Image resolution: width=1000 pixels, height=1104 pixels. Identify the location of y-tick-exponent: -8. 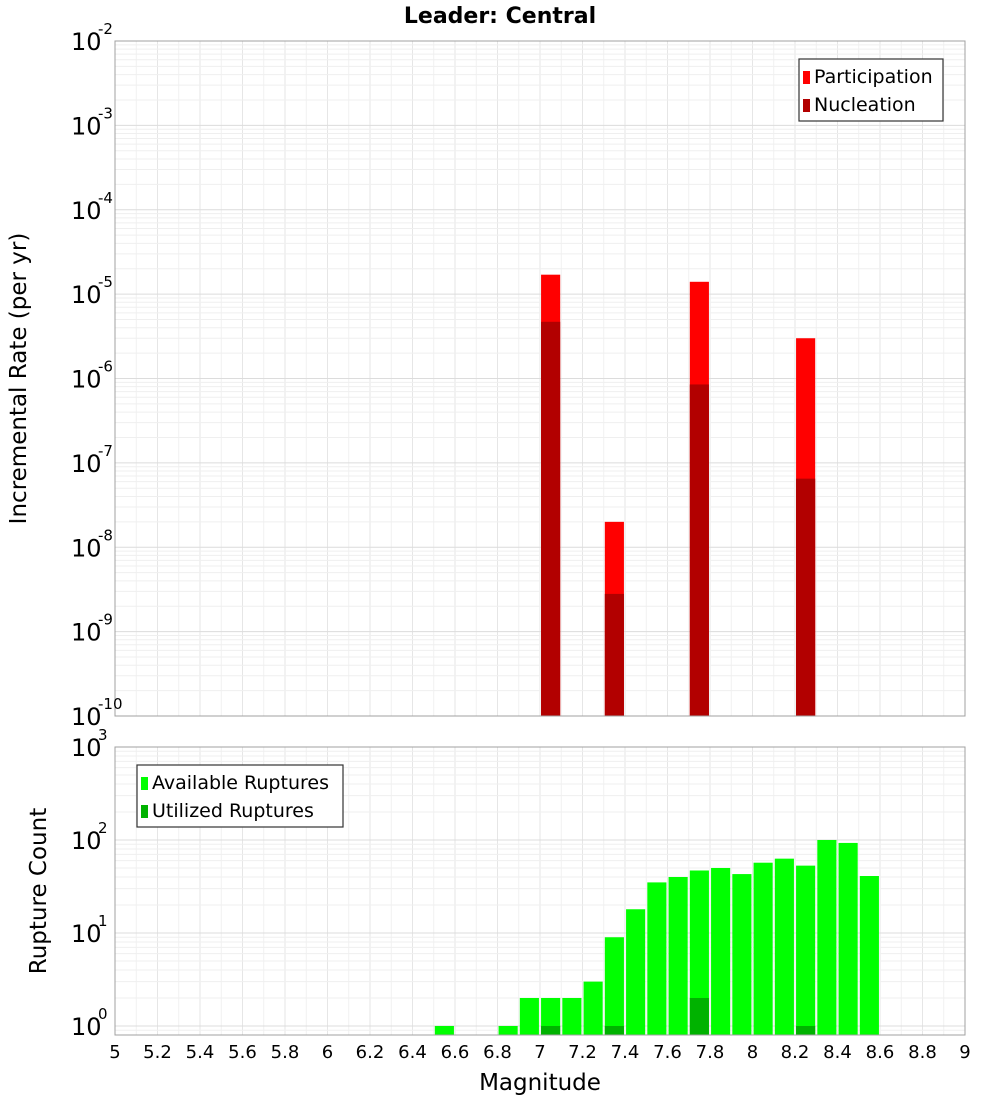
(105, 535).